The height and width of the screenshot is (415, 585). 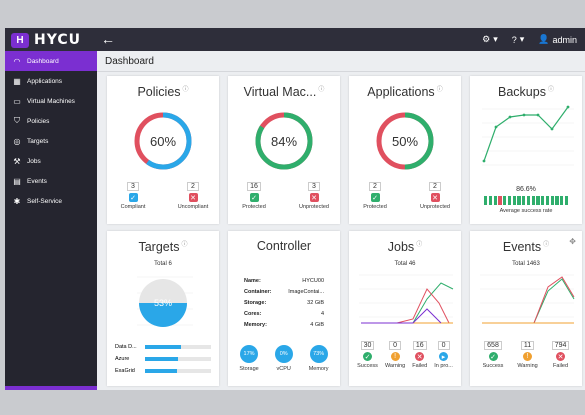 I want to click on failed-stat: 794 ✕ Failed, so click(x=560, y=355).